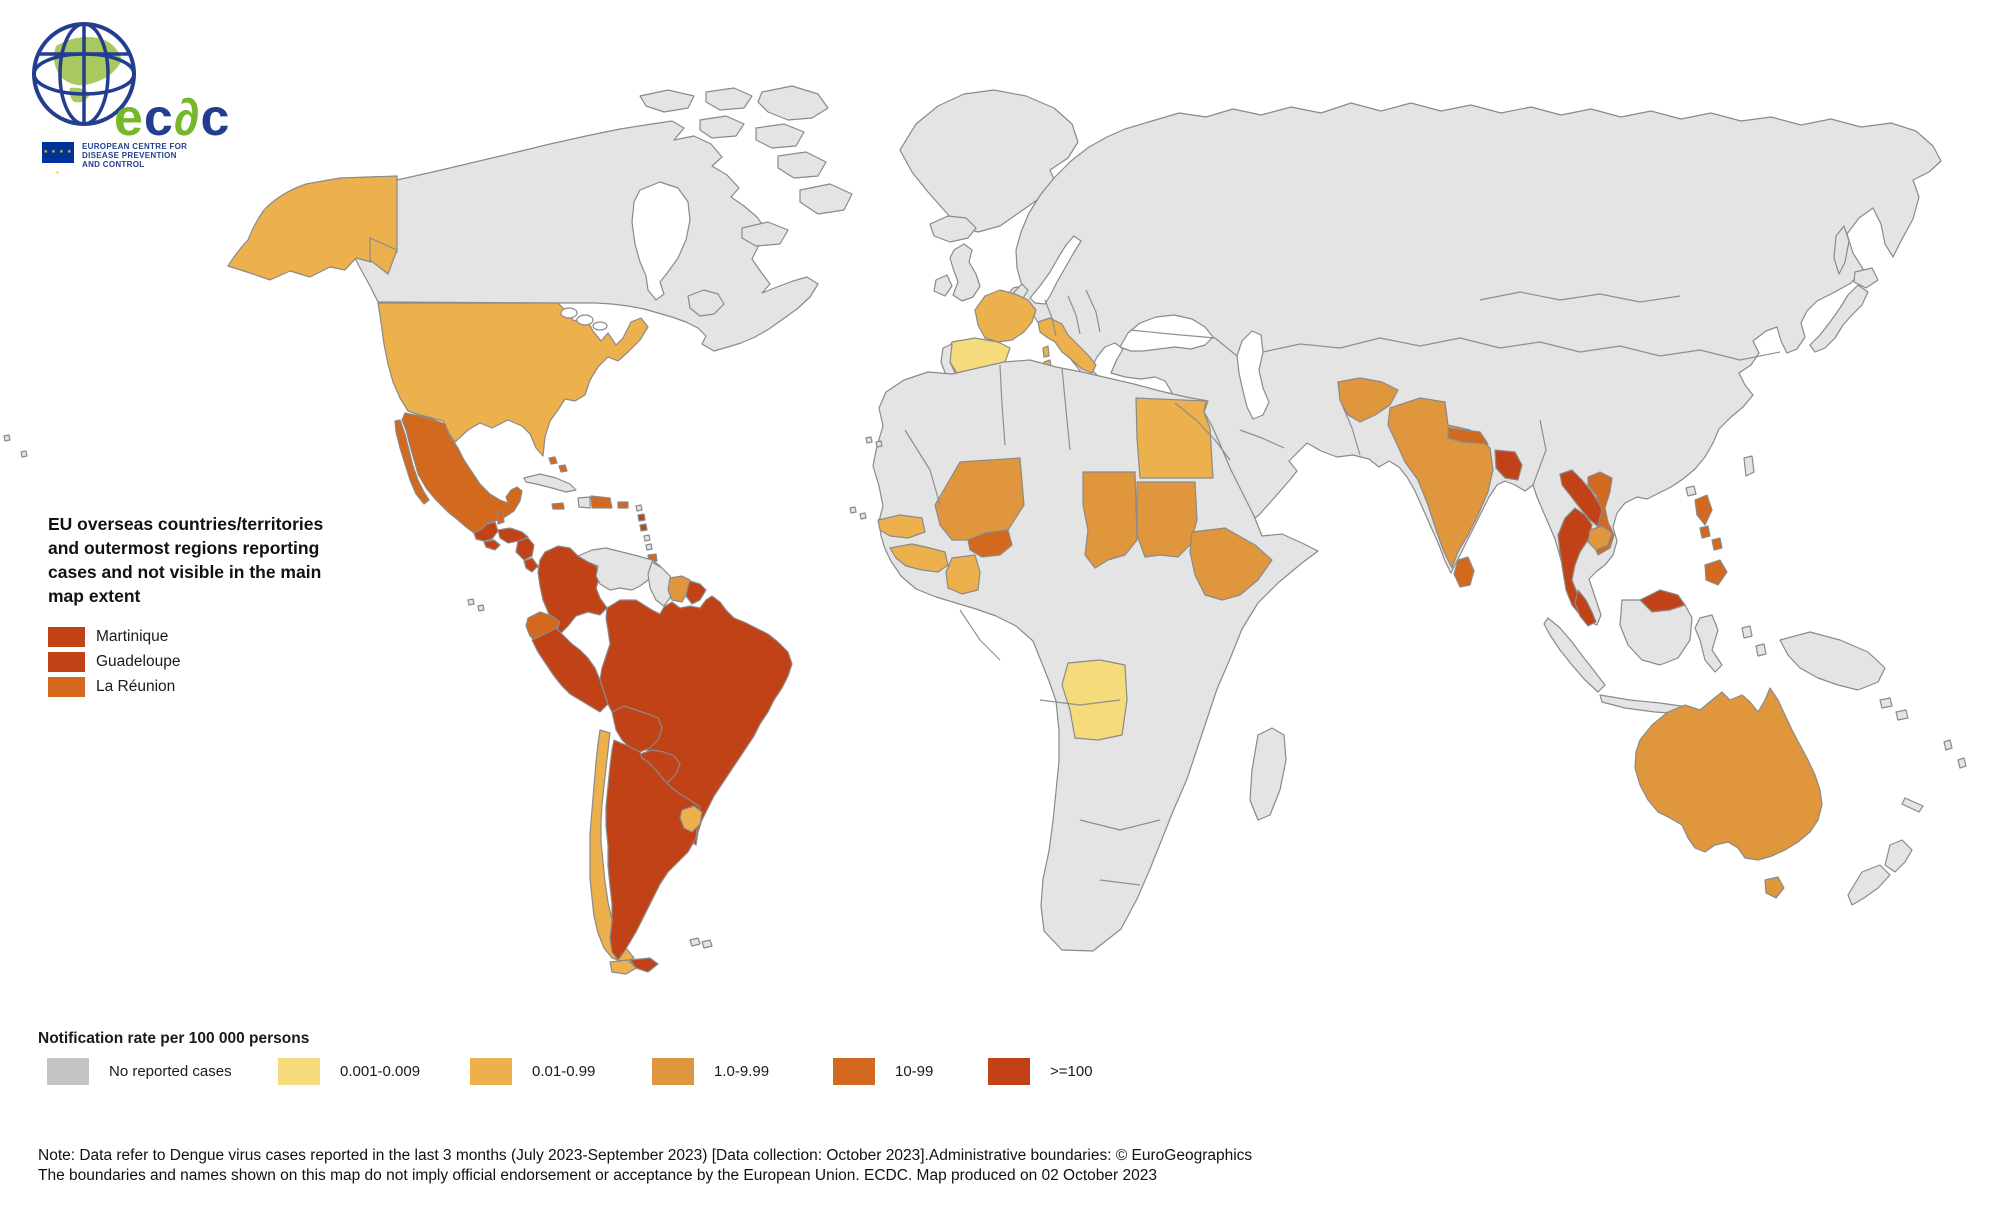 This screenshot has height=1217, width=2000. I want to click on territory-martinique, so click(643, 527).